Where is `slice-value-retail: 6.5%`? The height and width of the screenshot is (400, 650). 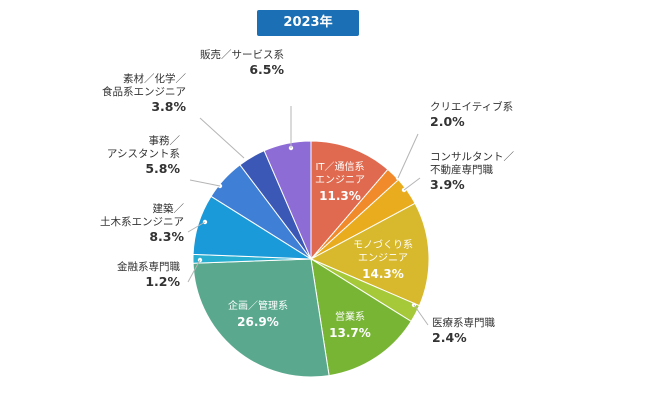 slice-value-retail: 6.5% is located at coordinates (266, 69).